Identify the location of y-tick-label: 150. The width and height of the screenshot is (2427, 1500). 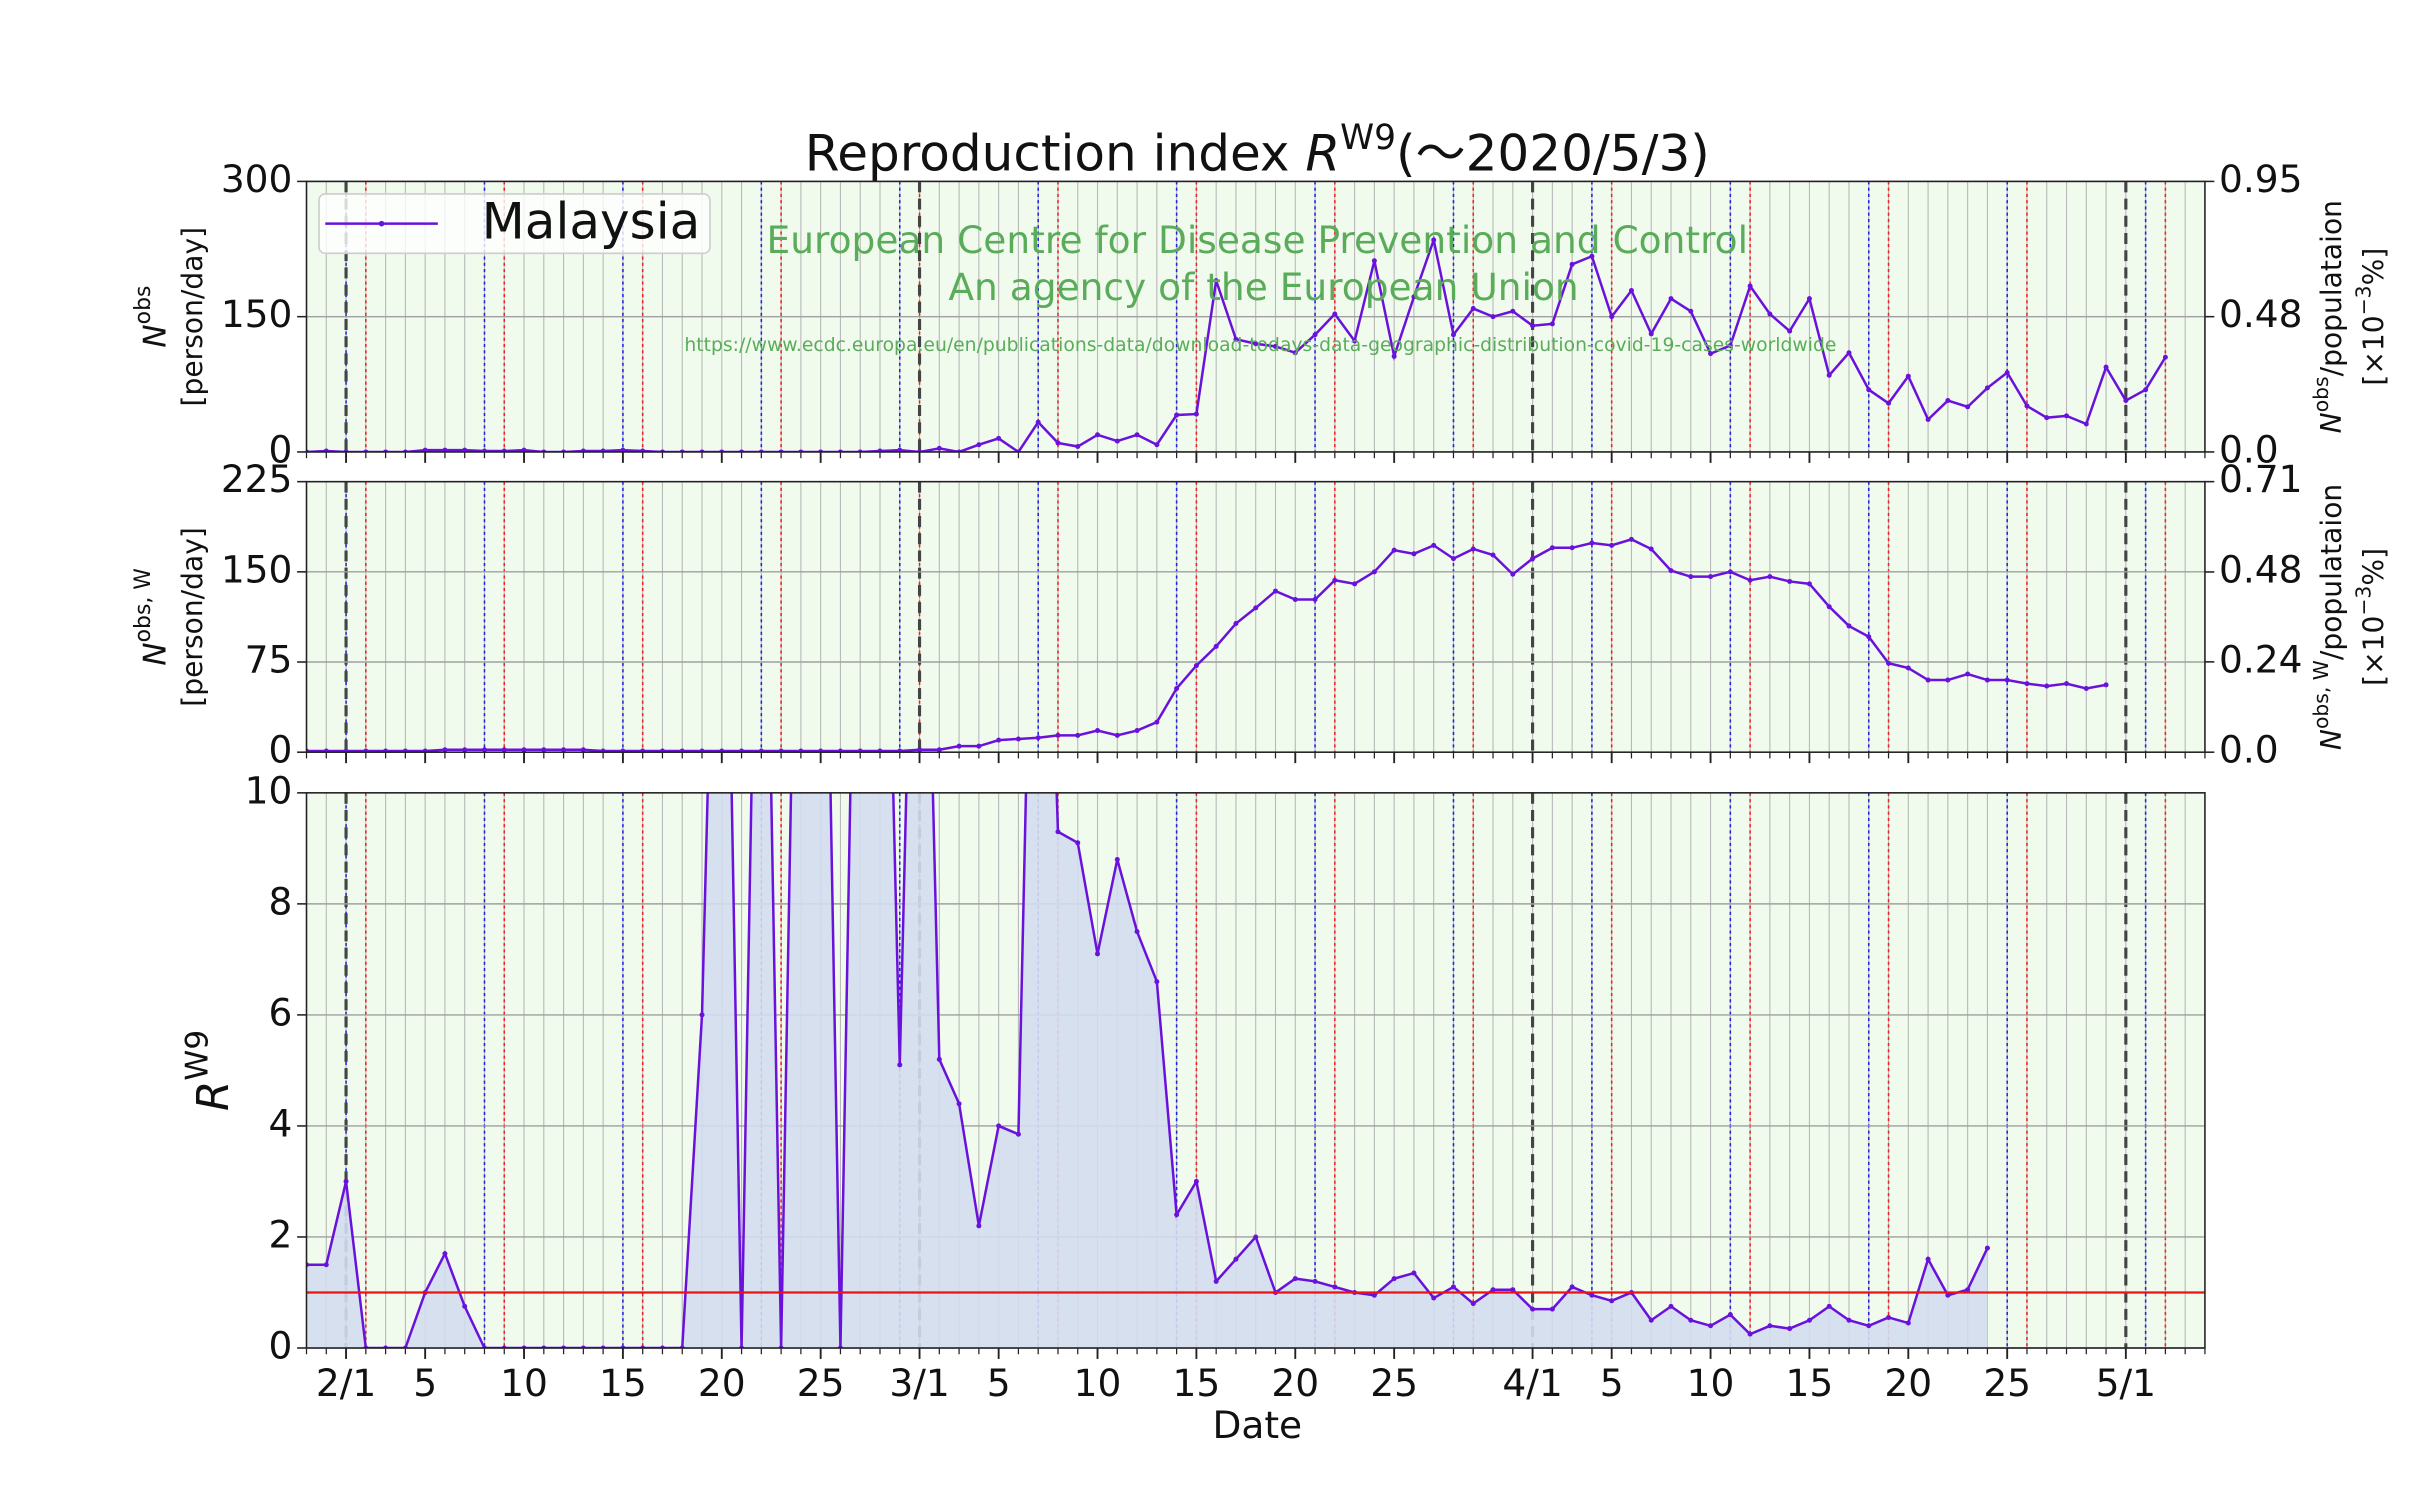
(257, 314).